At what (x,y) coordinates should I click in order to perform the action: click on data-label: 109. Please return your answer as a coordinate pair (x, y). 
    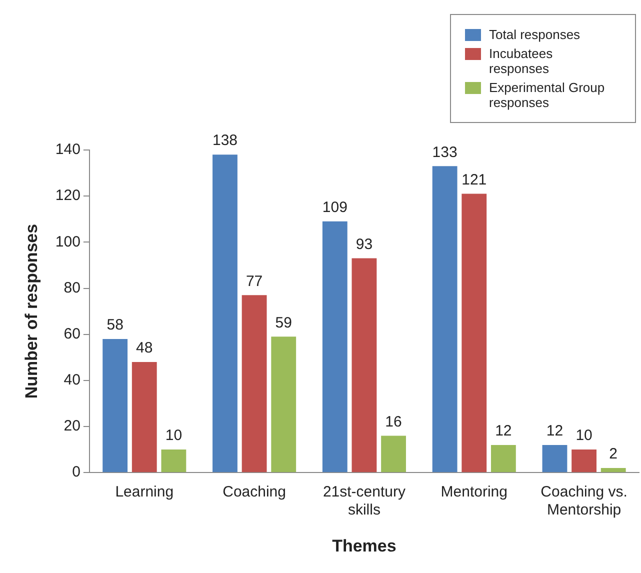
    Looking at the image, I should click on (335, 207).